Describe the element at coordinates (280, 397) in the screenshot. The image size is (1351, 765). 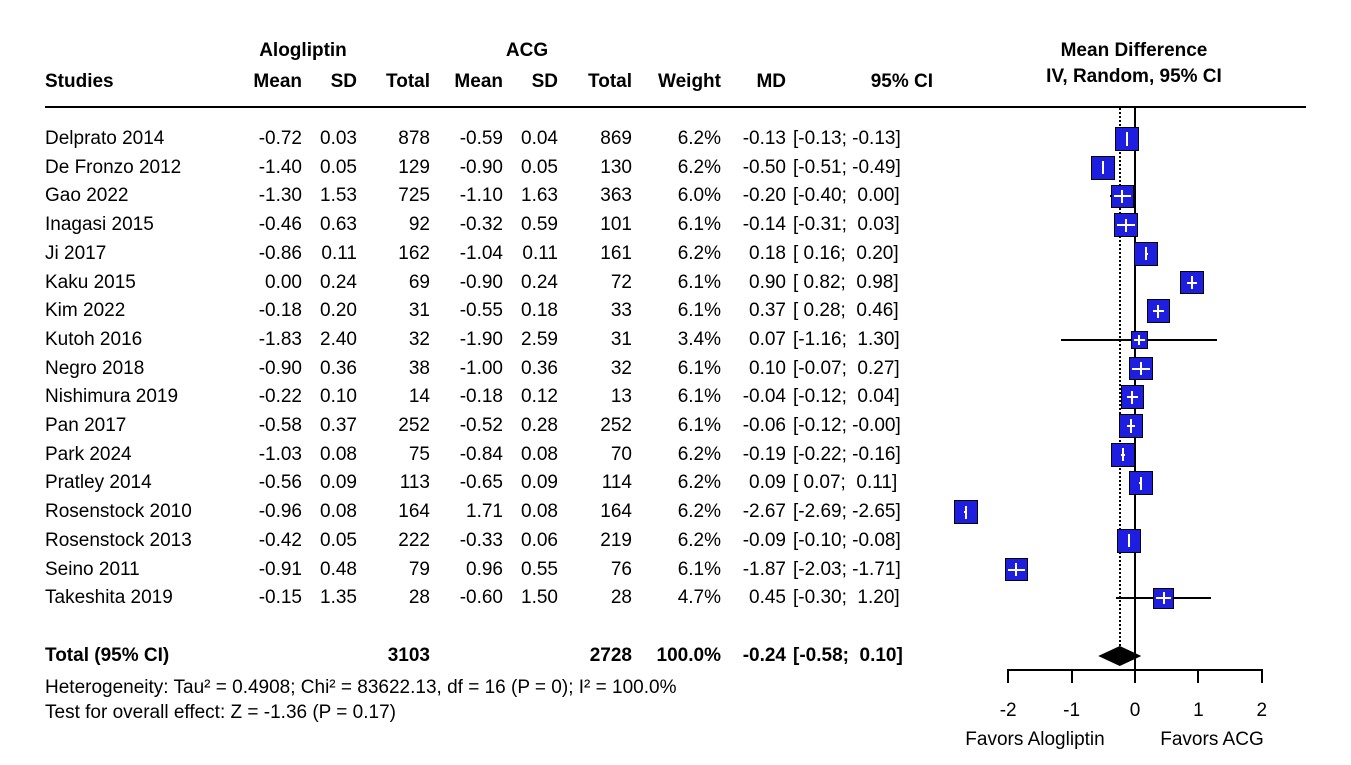
I see `alogliptin-mean: -0.22` at that location.